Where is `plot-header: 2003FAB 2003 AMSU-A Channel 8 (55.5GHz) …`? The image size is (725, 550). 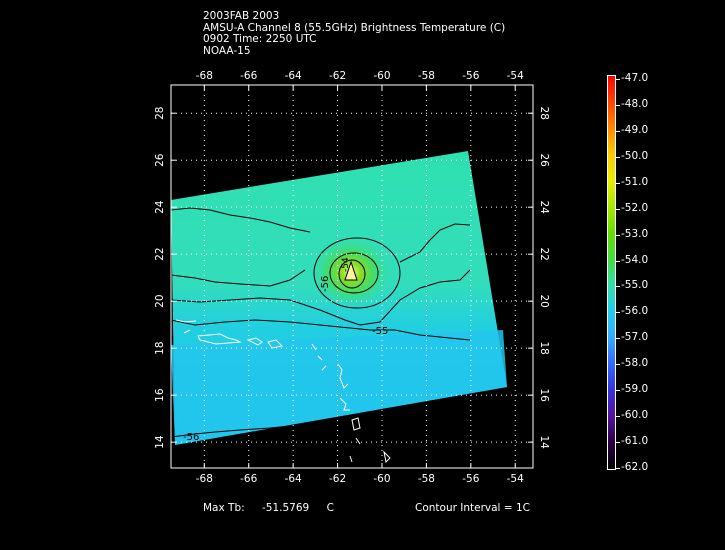
plot-header: 2003FAB 2003 AMSU-A Channel 8 (55.5GHz) … is located at coordinates (354, 33).